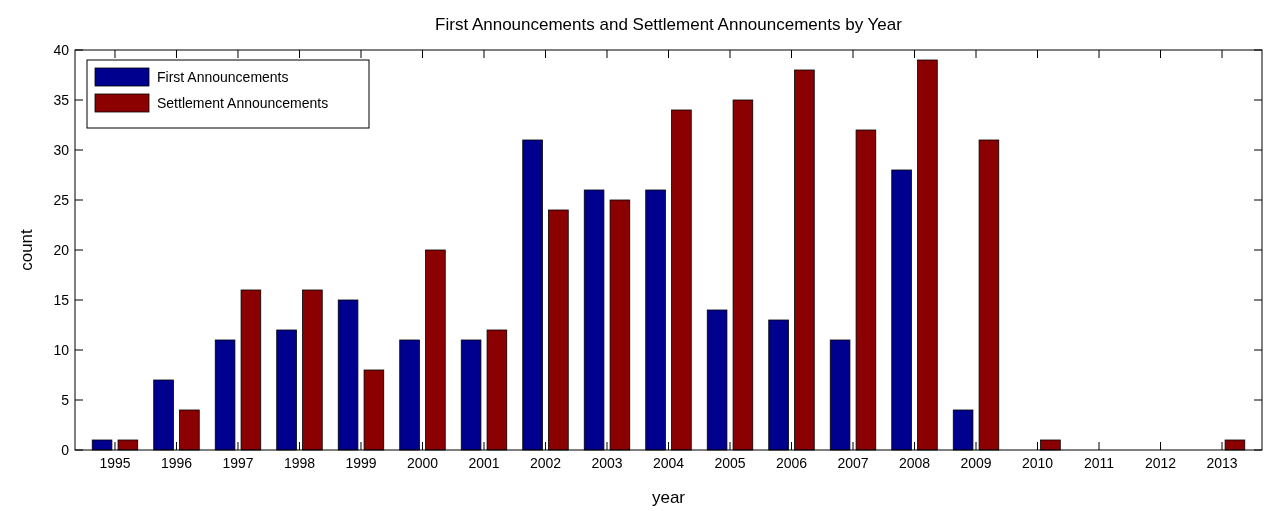 The image size is (1270, 511). What do you see at coordinates (61, 349) in the screenshot?
I see `y-tick-label: 10` at bounding box center [61, 349].